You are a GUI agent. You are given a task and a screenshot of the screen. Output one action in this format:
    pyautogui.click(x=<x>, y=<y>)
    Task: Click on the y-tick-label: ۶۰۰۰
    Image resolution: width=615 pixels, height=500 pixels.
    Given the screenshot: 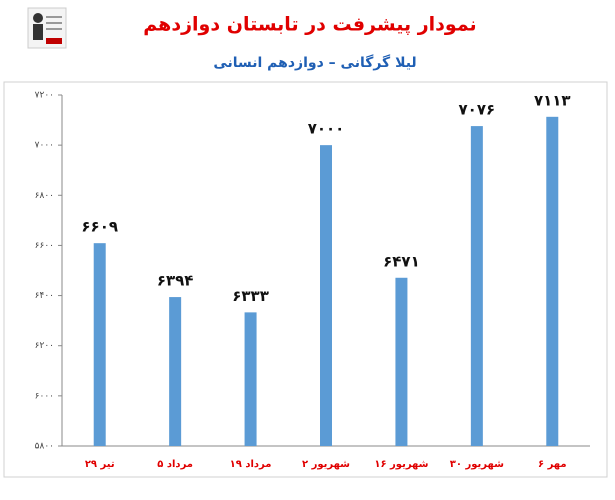 What is the action you would take?
    pyautogui.click(x=44, y=396)
    